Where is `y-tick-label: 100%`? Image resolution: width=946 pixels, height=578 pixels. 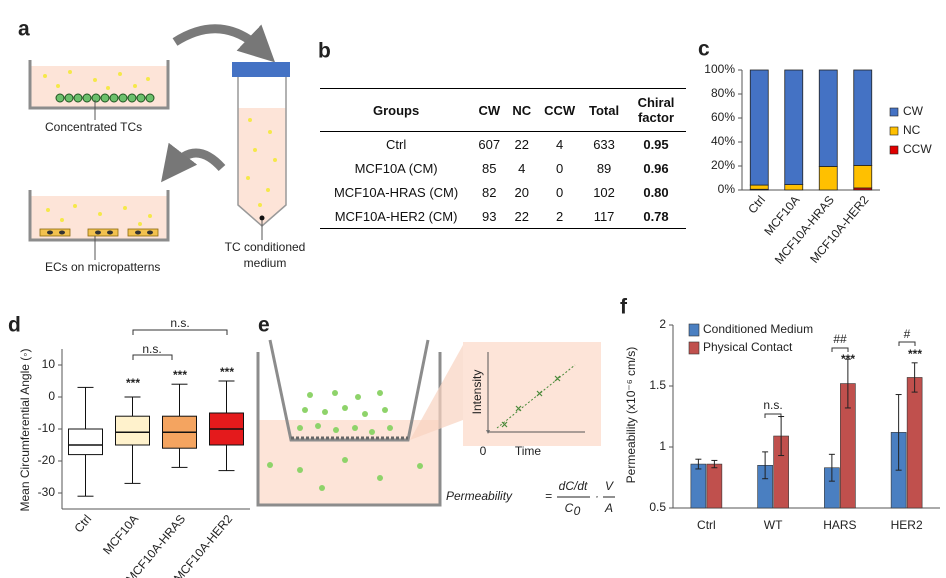
y-tick-label: 100% is located at coordinates (719, 69).